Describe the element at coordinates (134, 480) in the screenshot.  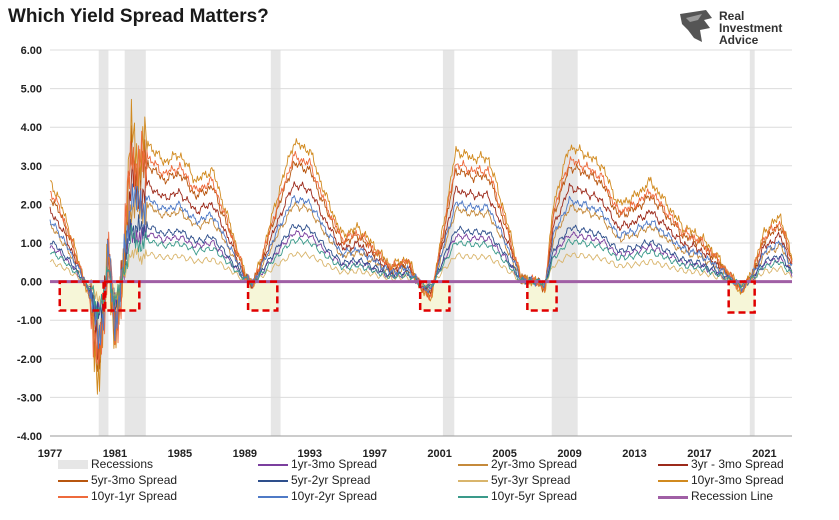
I see `legend-label: 5yr-3mo Spread` at that location.